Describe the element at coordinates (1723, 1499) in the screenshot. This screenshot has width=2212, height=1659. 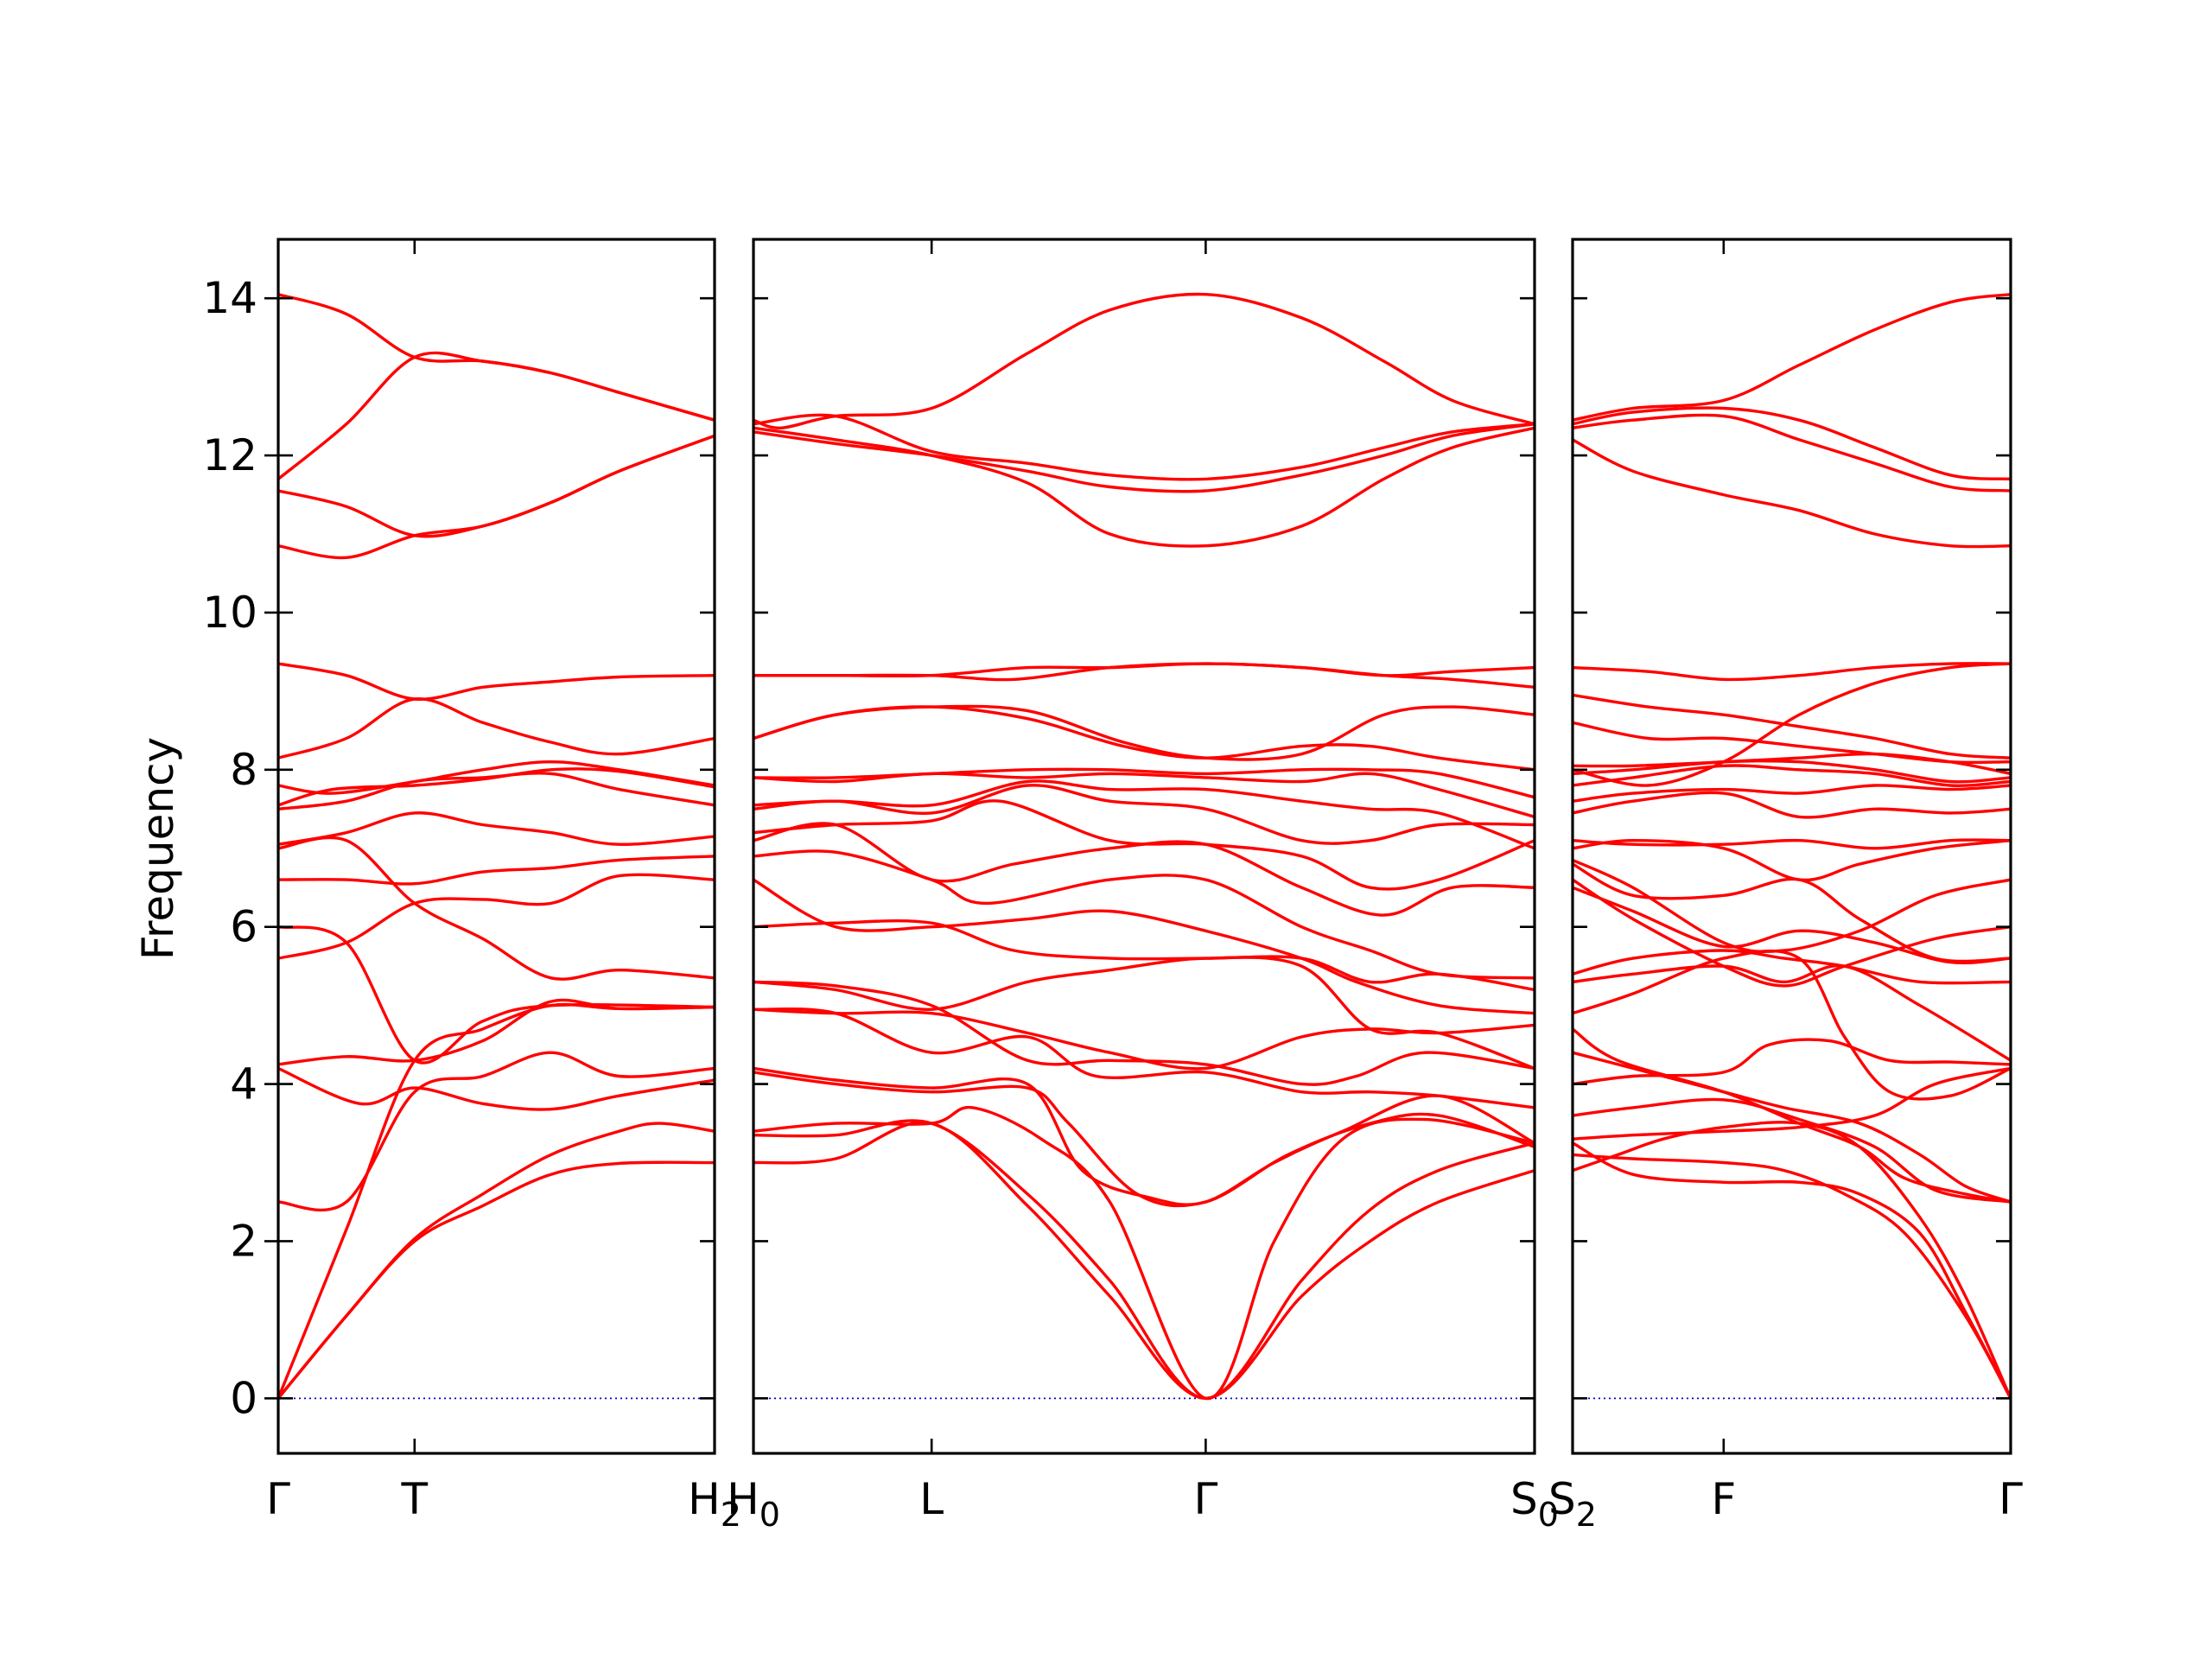
I see `x-tick-label-F: F` at that location.